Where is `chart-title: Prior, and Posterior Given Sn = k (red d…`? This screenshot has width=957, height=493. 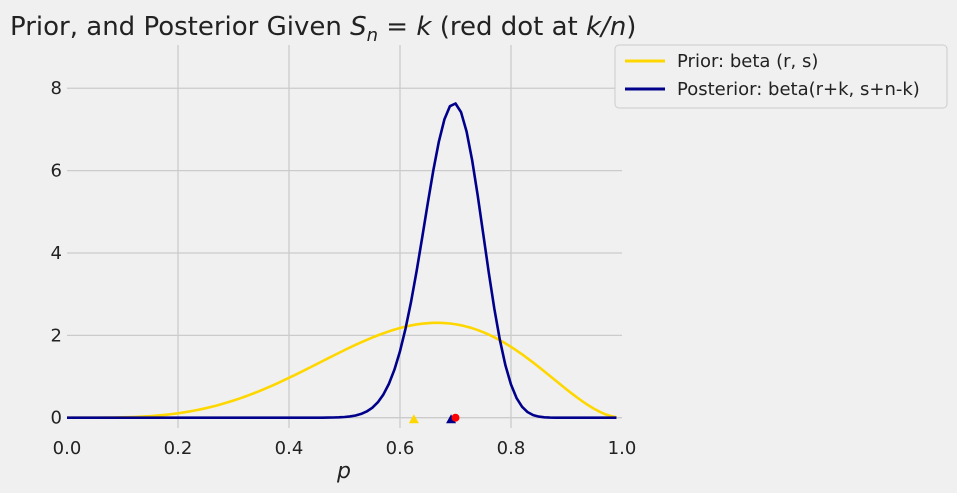 chart-title: Prior, and Posterior Given Sn = k (red d… is located at coordinates (323, 29).